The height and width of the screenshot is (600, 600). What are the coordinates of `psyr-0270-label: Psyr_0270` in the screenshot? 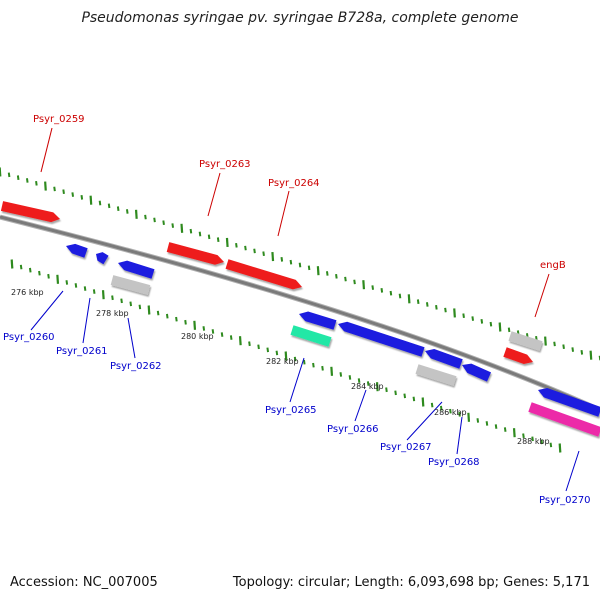 It's located at (565, 500).